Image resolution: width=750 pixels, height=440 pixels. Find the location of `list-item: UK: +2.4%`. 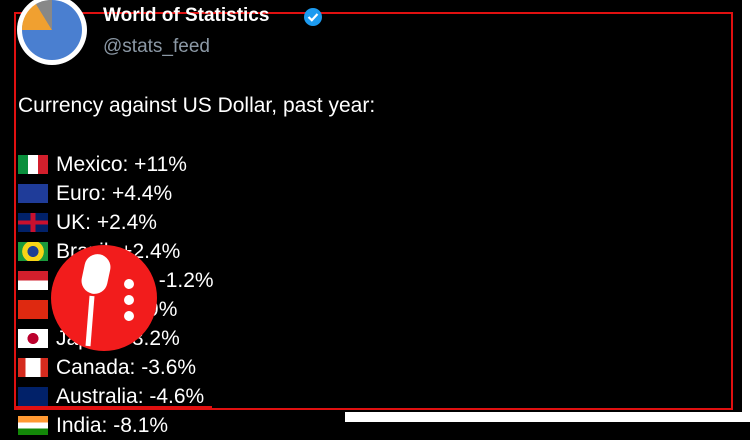

list-item: UK: +2.4% is located at coordinates (116, 222).